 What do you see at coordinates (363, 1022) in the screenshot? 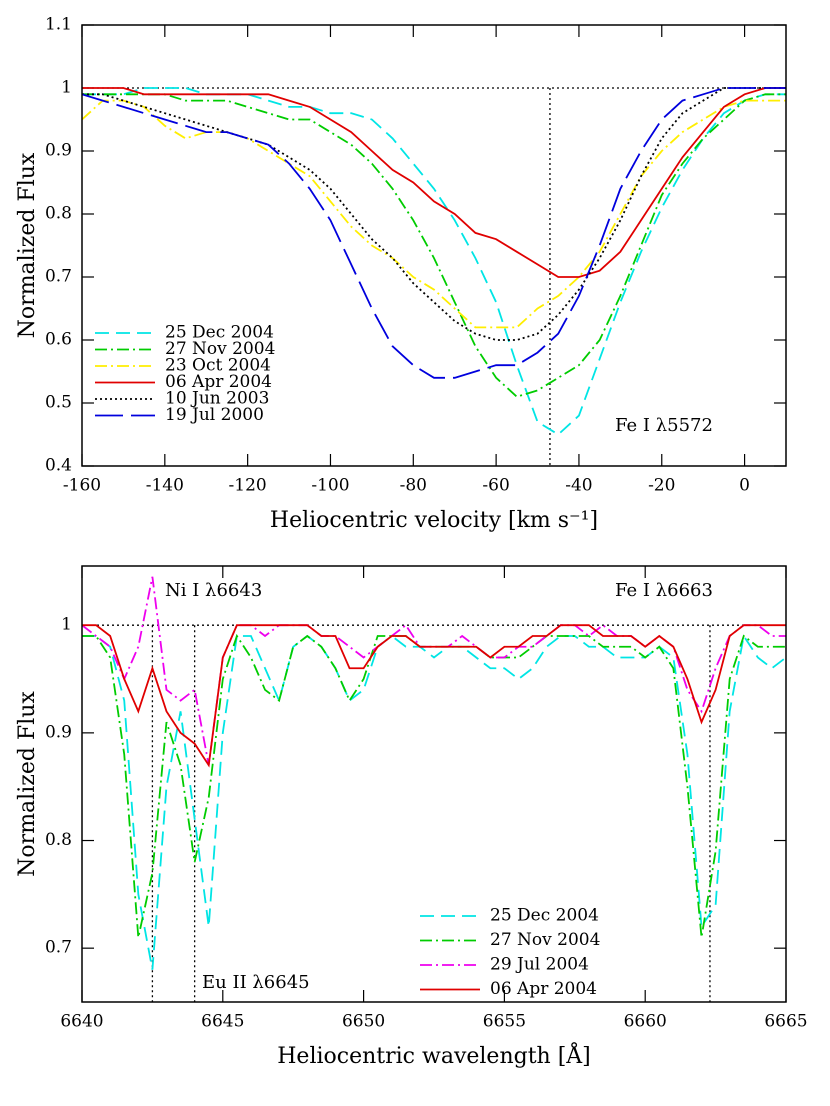
I see `x-tick-label: 6650` at bounding box center [363, 1022].